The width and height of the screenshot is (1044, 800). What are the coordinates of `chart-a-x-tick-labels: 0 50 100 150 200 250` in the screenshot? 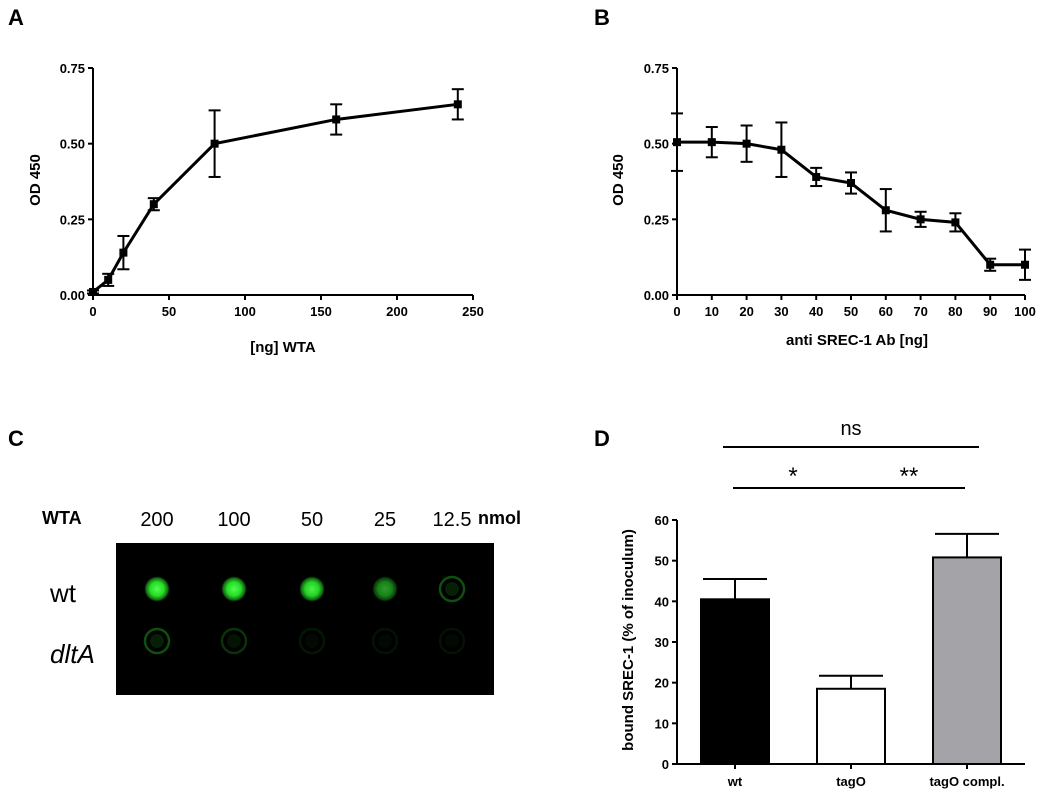 It's located at (286, 311).